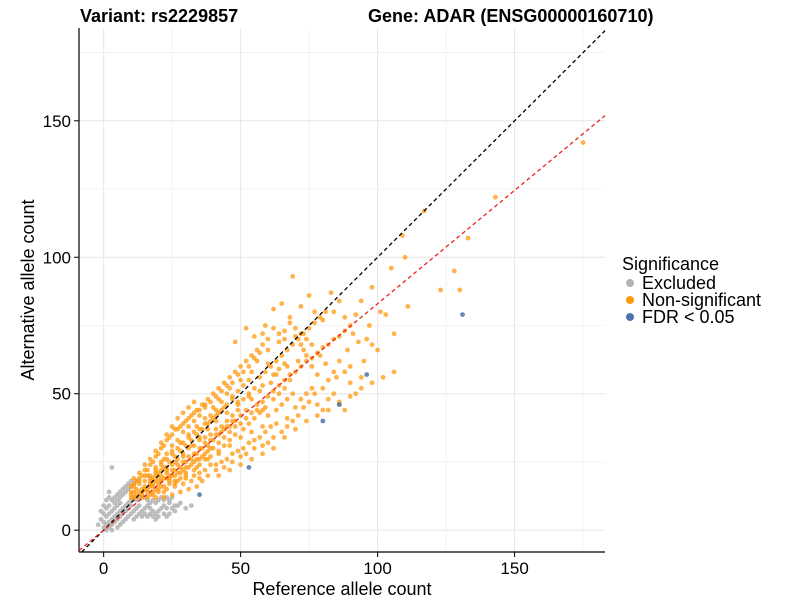 The image size is (800, 600). What do you see at coordinates (679, 283) in the screenshot?
I see `legend-label-excluded: Excluded` at bounding box center [679, 283].